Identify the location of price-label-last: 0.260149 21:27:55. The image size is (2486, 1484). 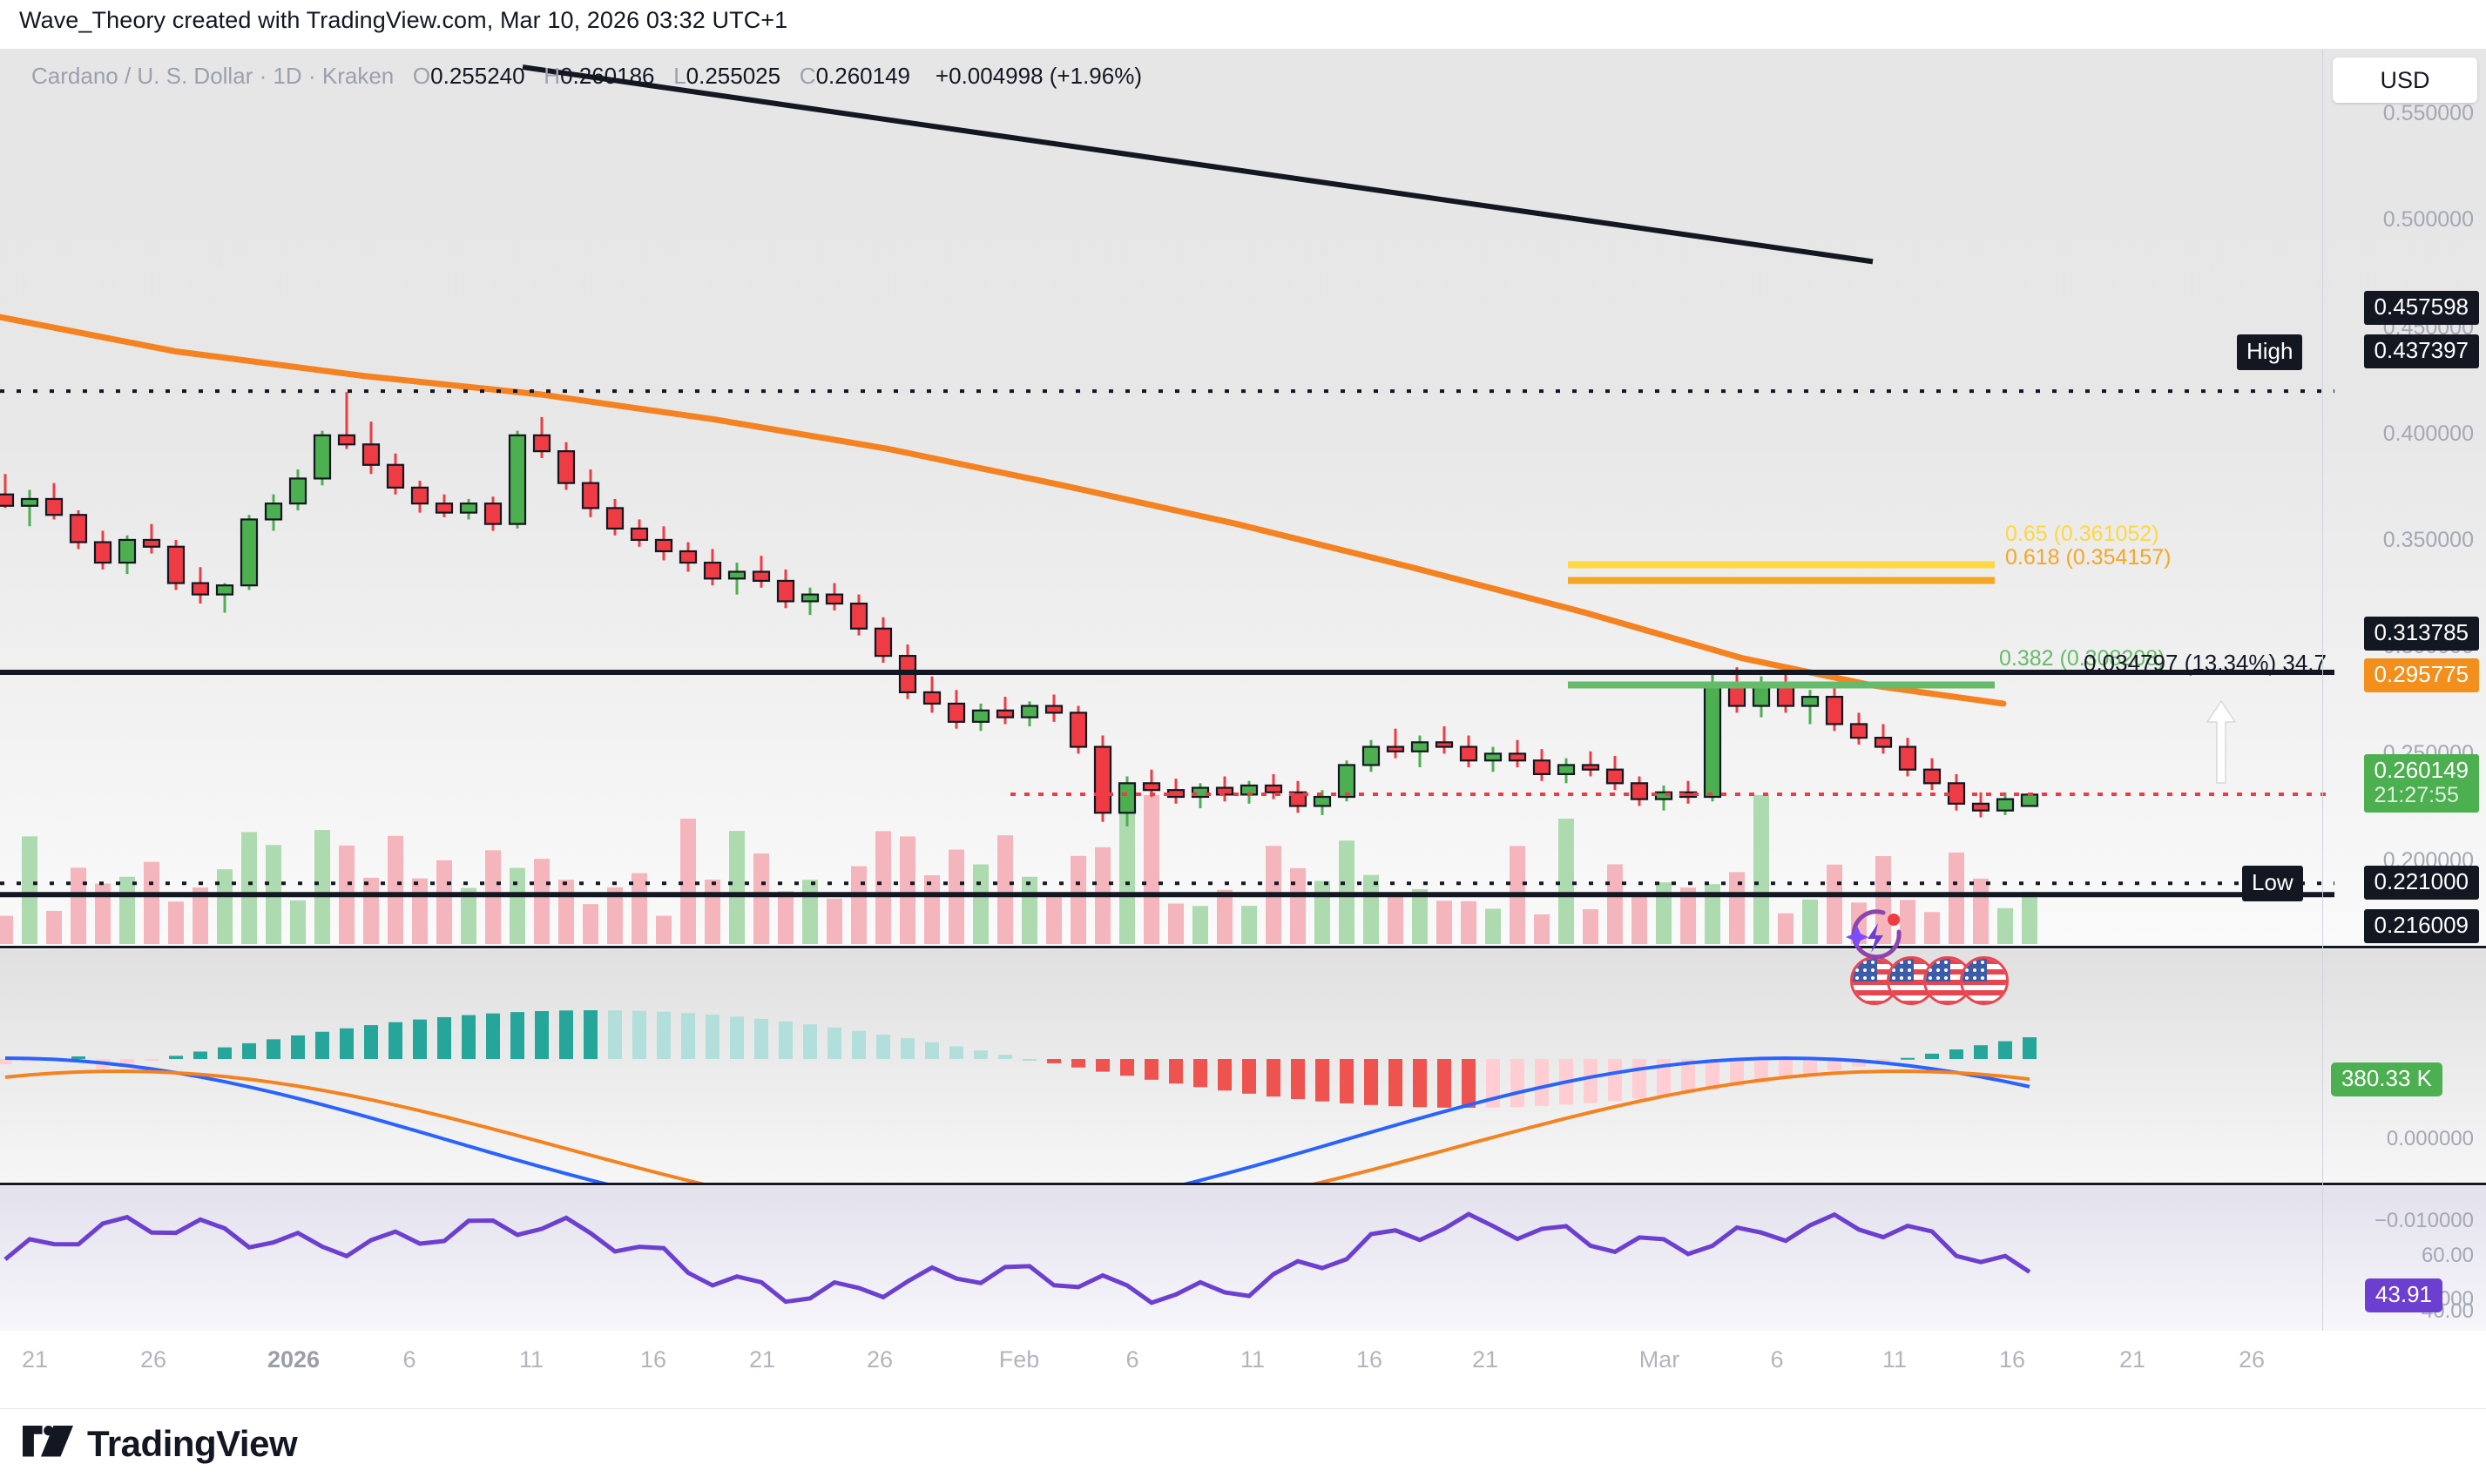
(2421, 783).